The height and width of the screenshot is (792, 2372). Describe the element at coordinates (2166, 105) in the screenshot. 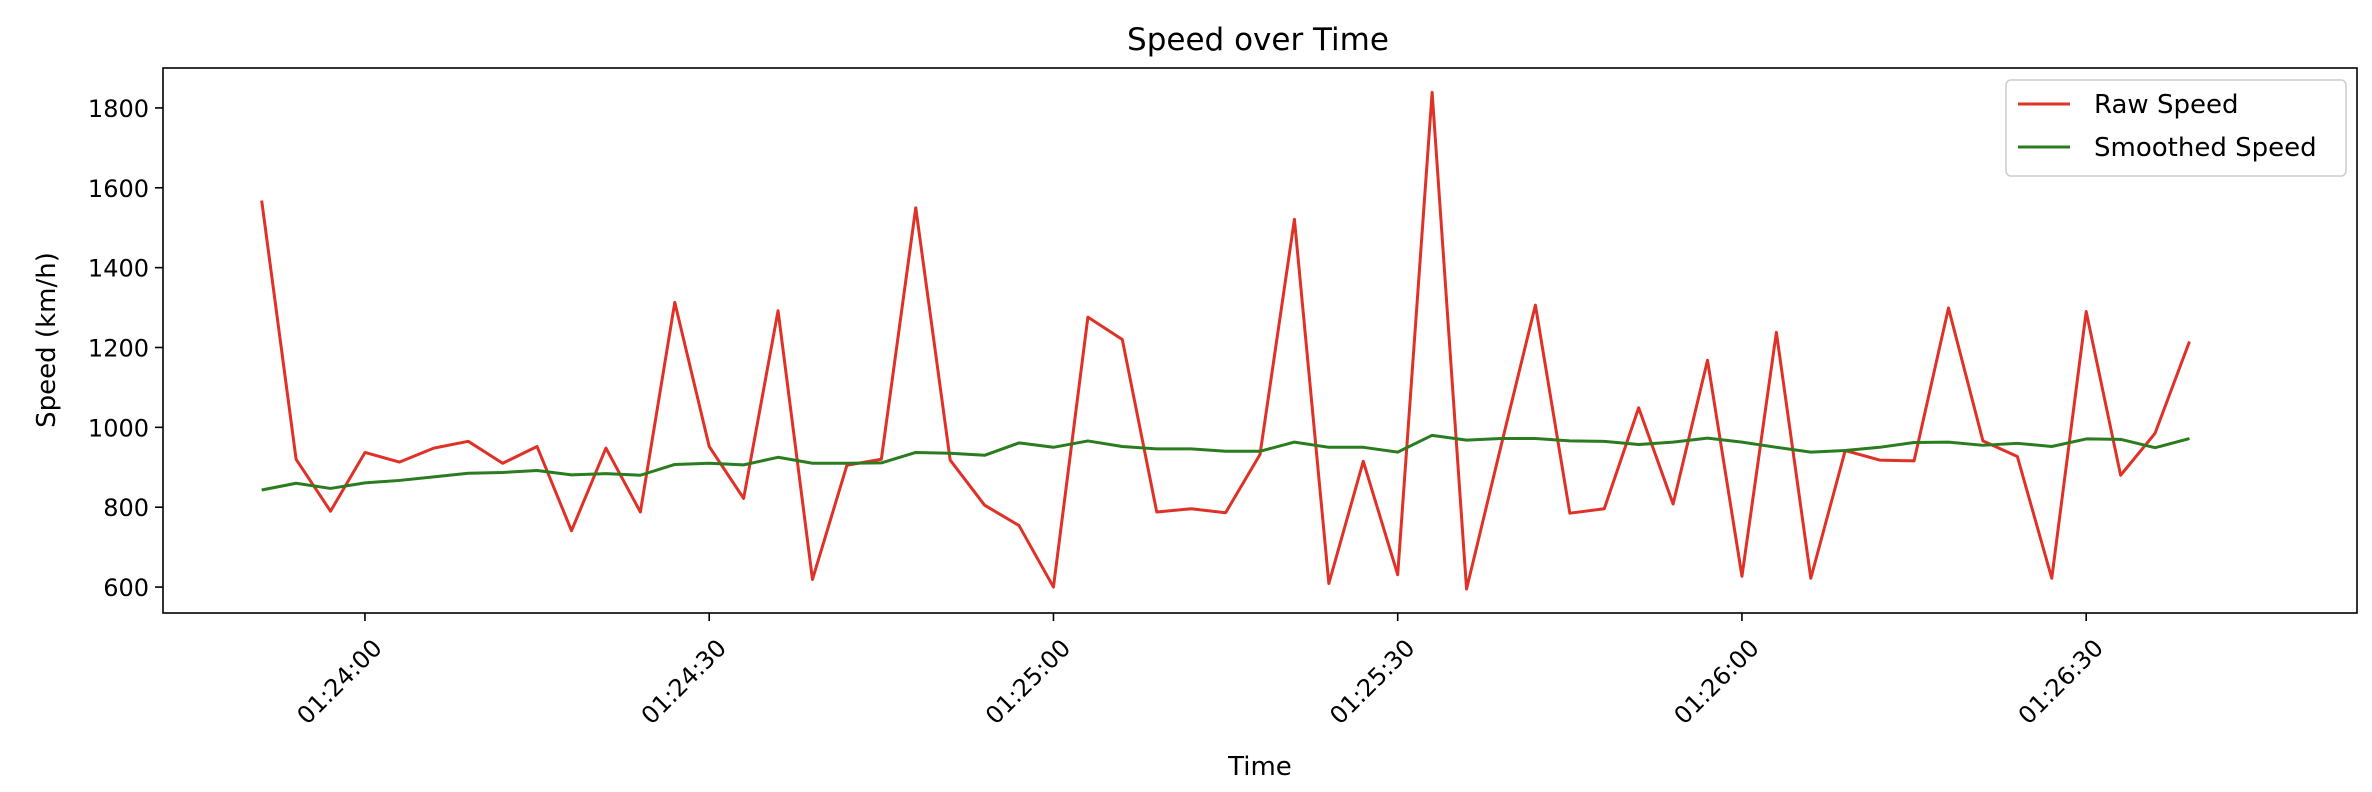

I see `legend-label-raw-speed: Raw Speed` at that location.